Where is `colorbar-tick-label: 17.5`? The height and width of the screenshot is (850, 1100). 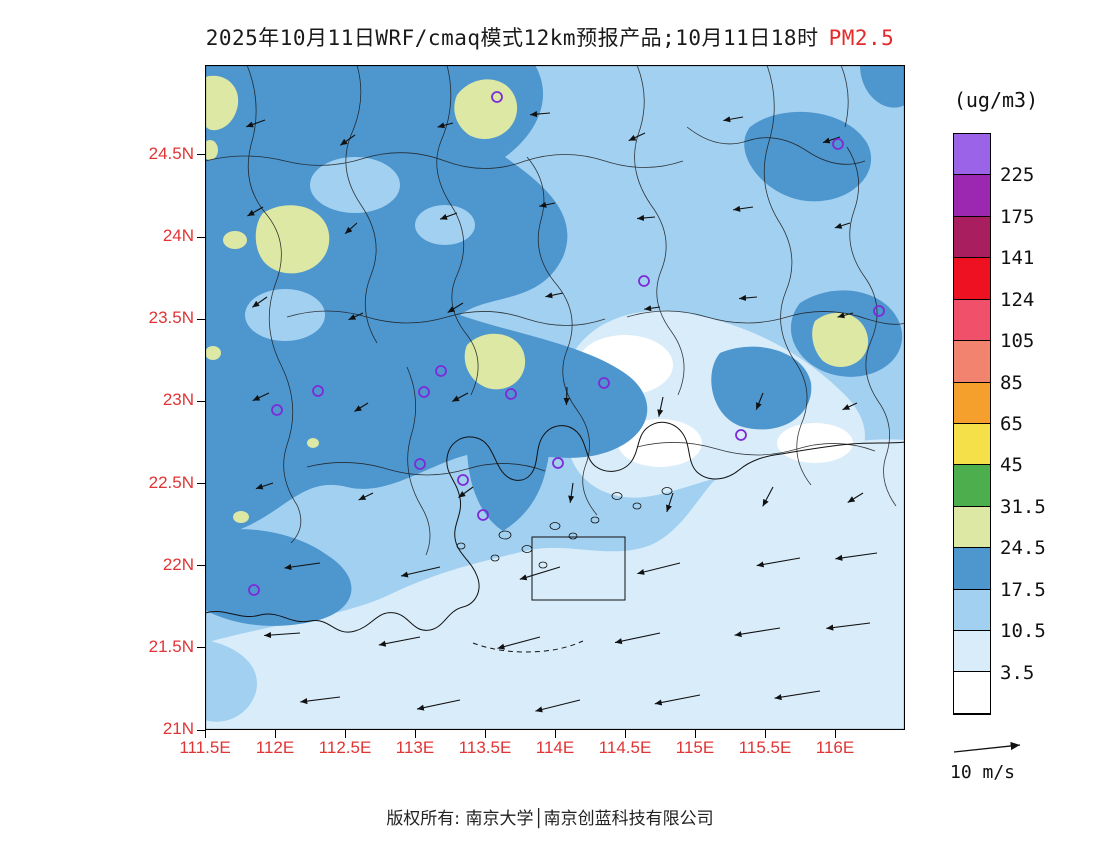
colorbar-tick-label: 17.5 is located at coordinates (1023, 589).